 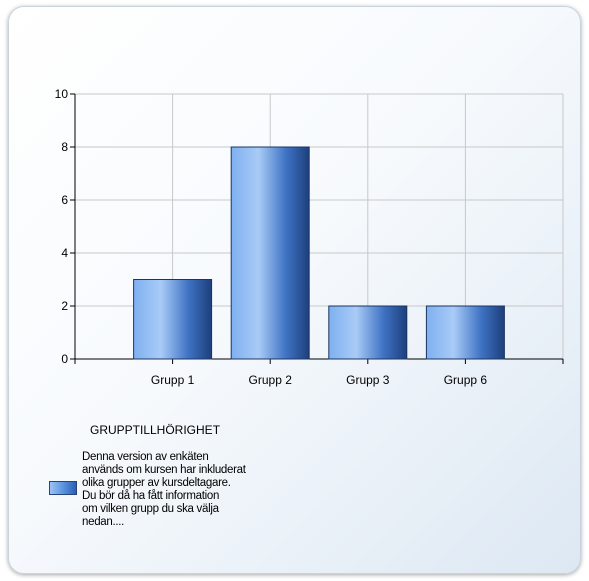 What do you see at coordinates (64, 306) in the screenshot?
I see `y-tick-label: 2` at bounding box center [64, 306].